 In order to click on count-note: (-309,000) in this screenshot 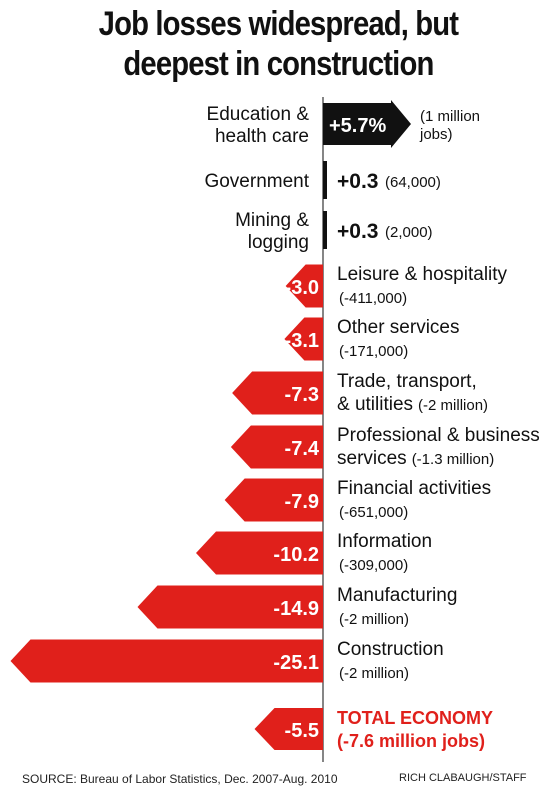, I will do `click(373, 565)`.